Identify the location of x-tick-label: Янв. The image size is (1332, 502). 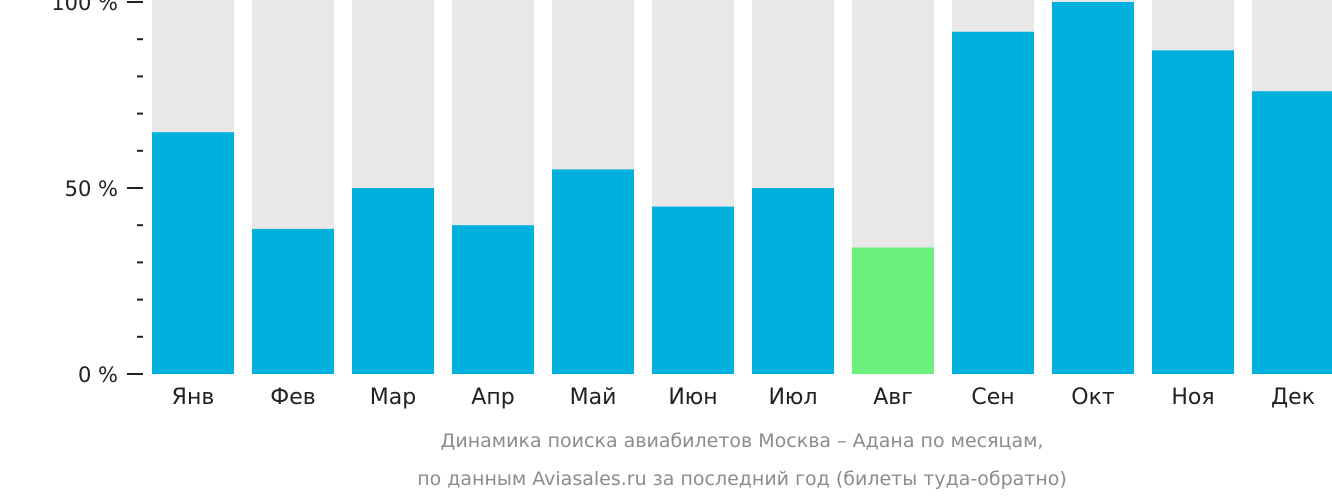
(193, 397).